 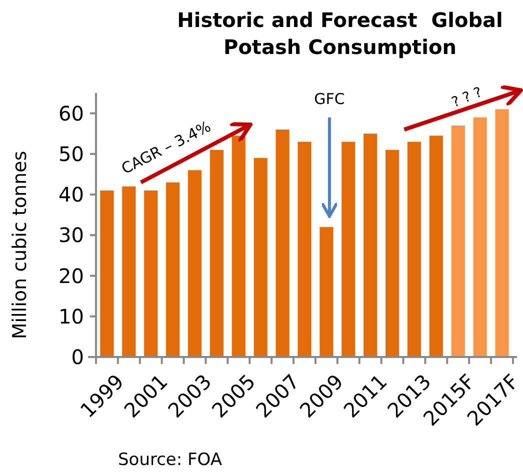 I want to click on y-axis-title: Million cubic tonnes, so click(x=20, y=245).